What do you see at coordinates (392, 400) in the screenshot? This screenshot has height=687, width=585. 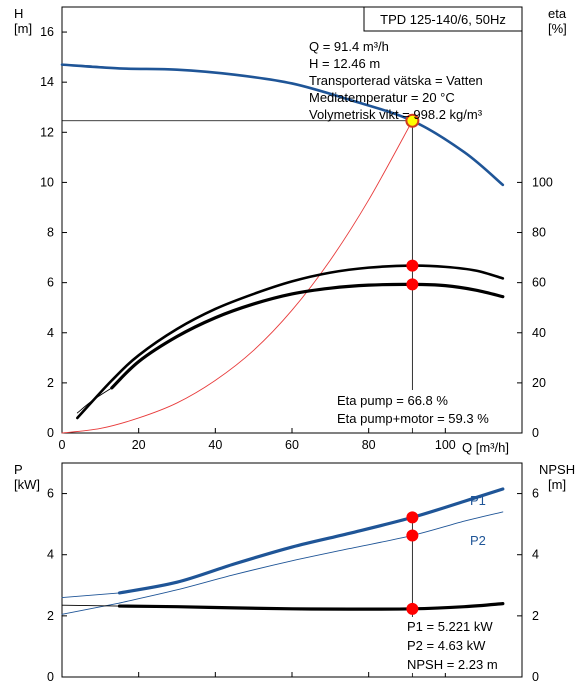 I see `eta-pump: Eta pump = 66.8 %` at bounding box center [392, 400].